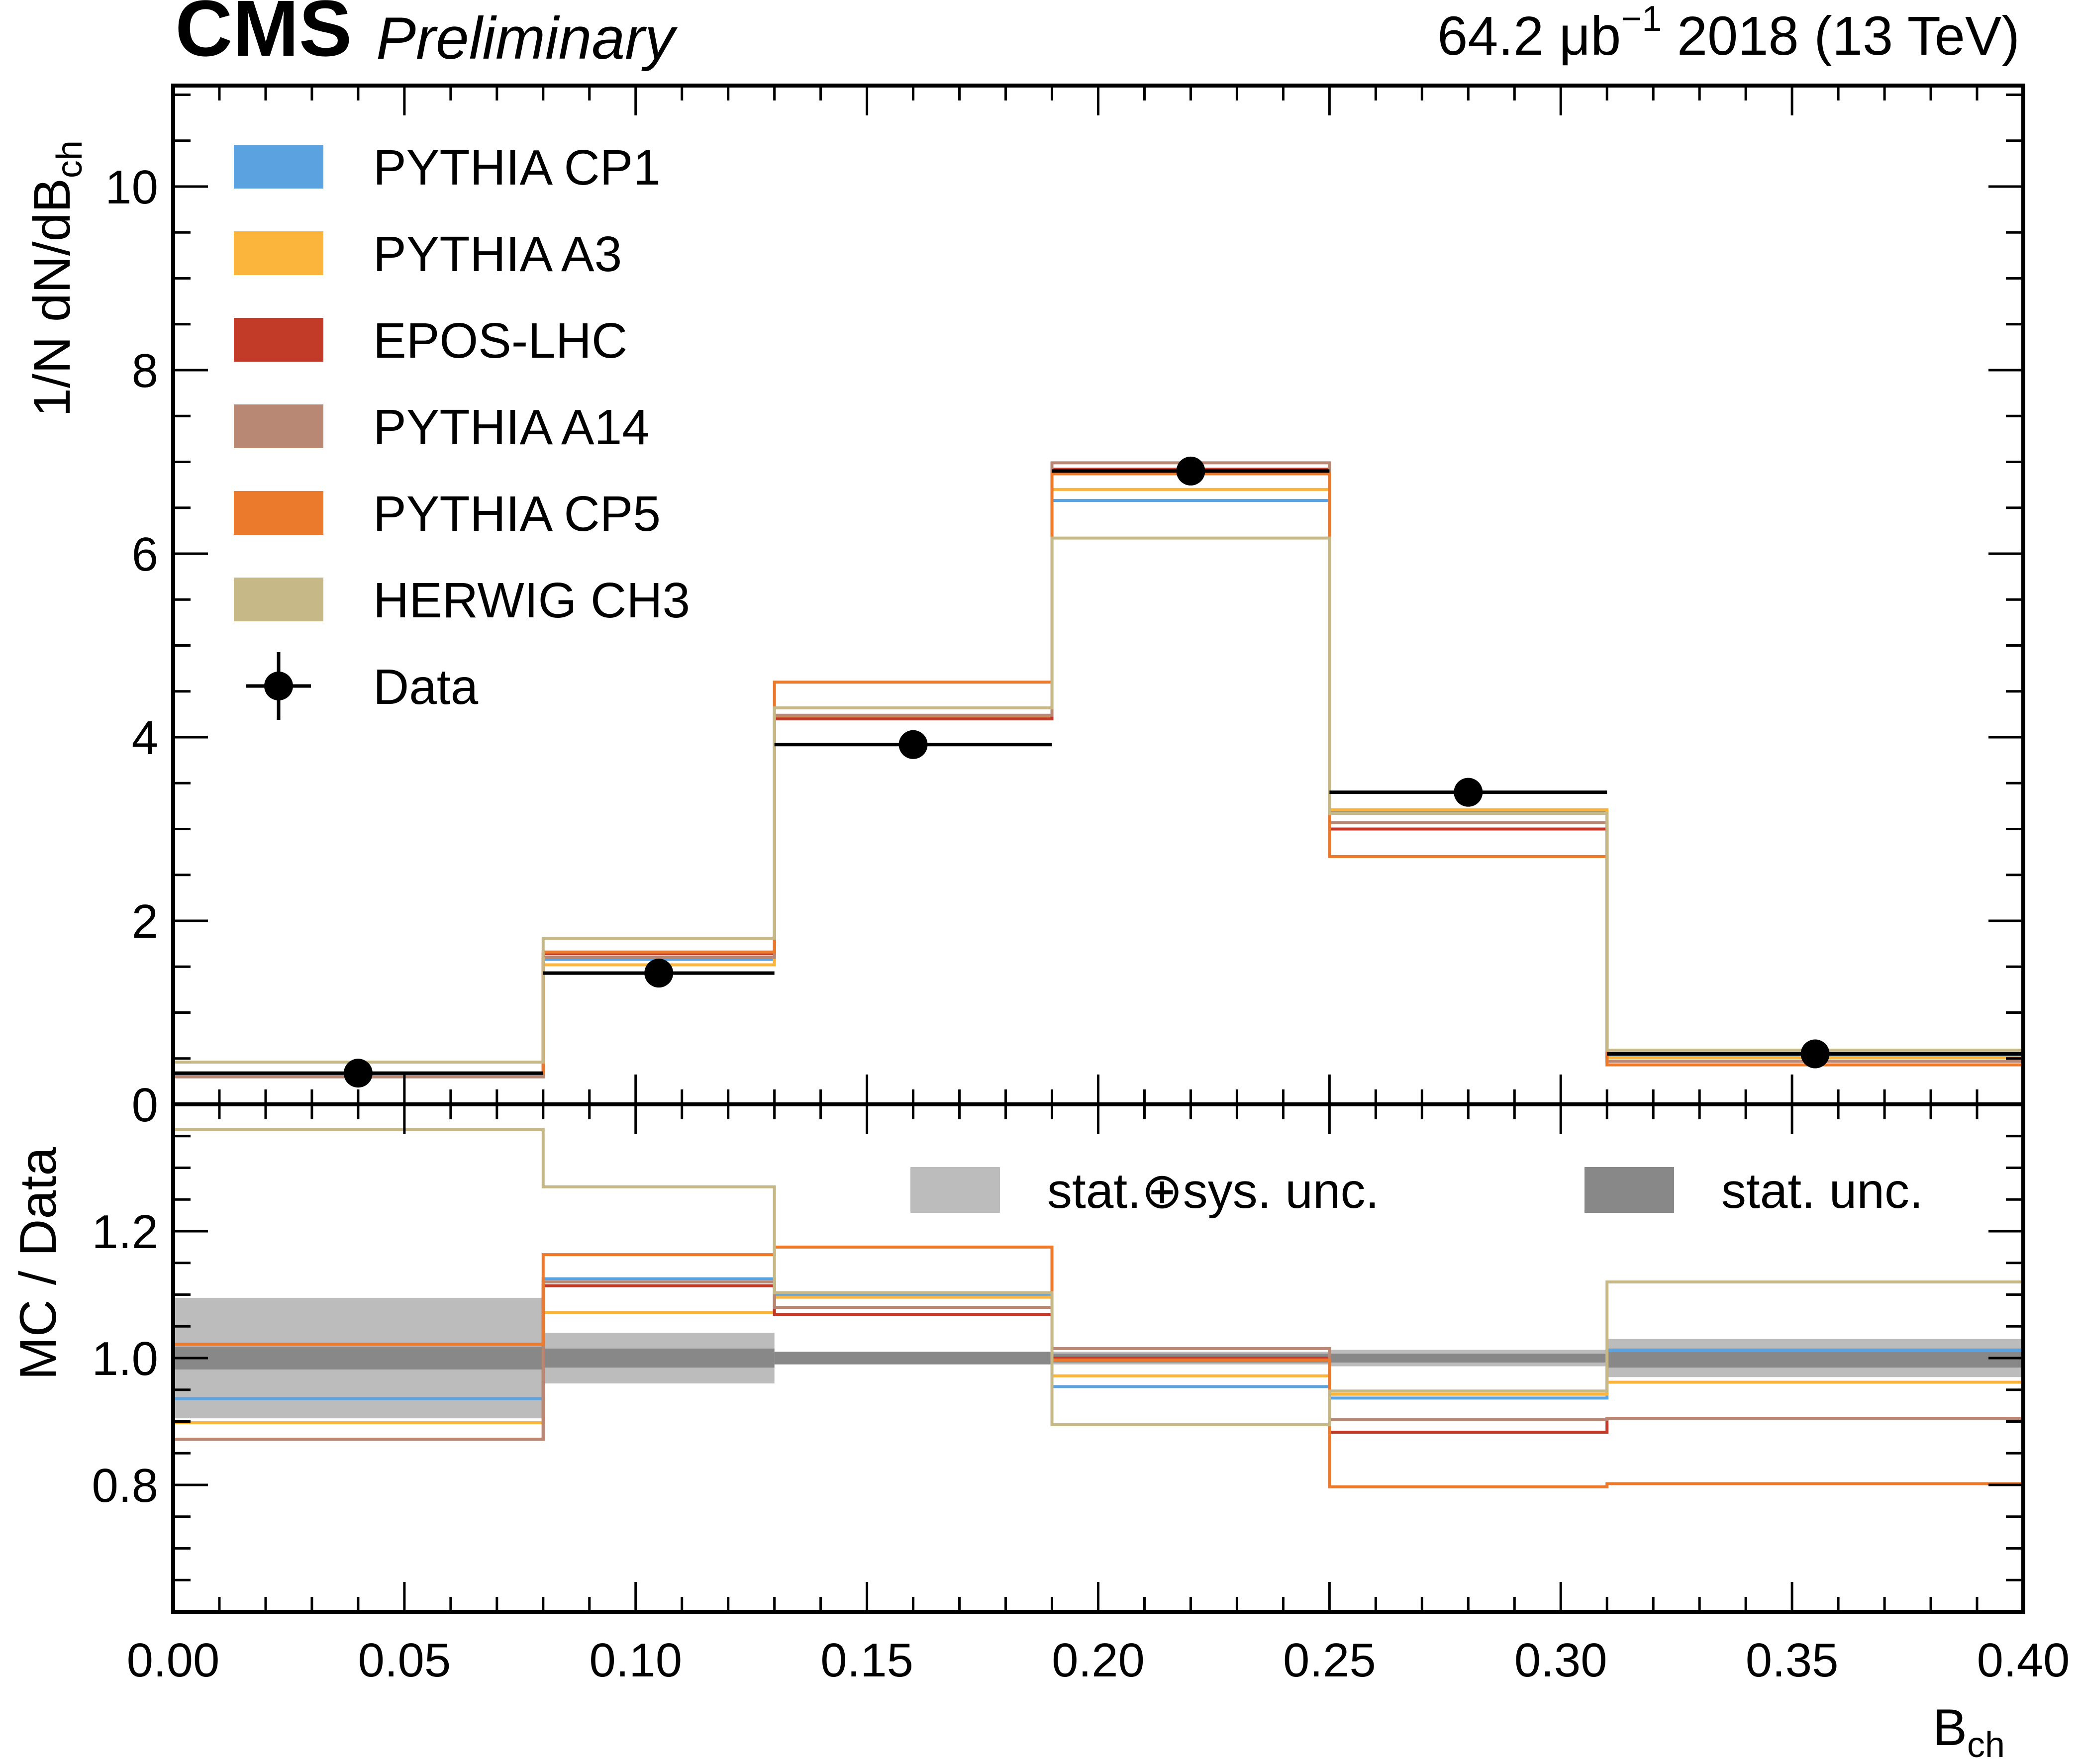  I want to click on x-axis-title-text: B, so click(1950, 1728).